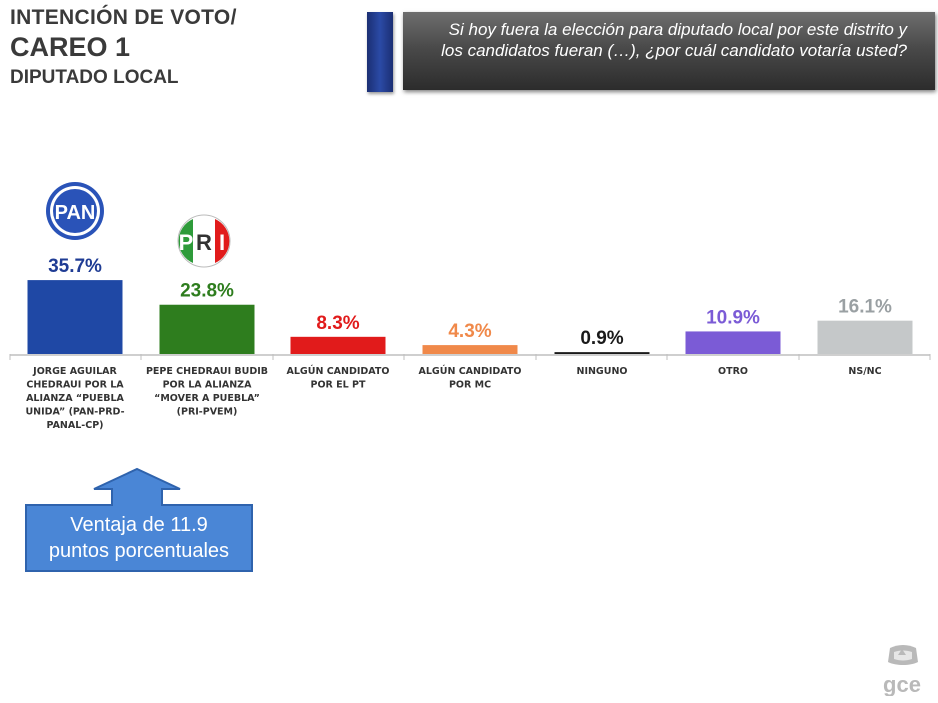 Image resolution: width=938 pixels, height=703 pixels. I want to click on bar-value-label: 23.8%, so click(207, 291).